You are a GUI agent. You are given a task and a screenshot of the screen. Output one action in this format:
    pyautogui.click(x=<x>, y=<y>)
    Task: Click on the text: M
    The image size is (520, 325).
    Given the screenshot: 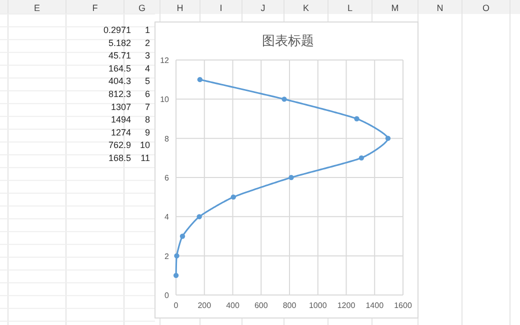 What is the action you would take?
    pyautogui.click(x=395, y=8)
    